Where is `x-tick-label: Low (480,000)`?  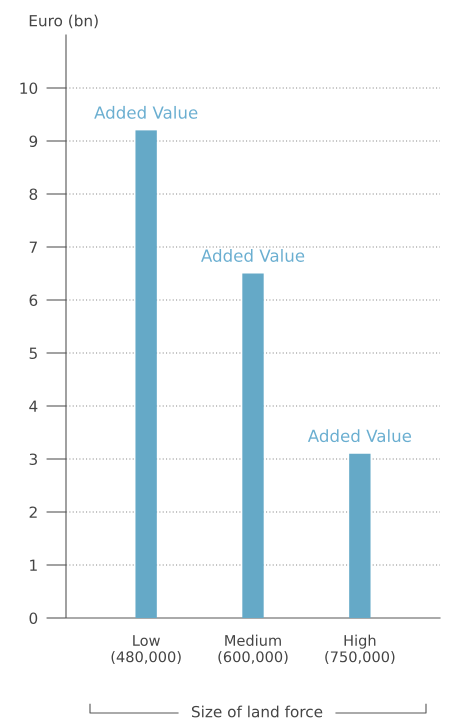 x-tick-label: Low (480,000) is located at coordinates (146, 649).